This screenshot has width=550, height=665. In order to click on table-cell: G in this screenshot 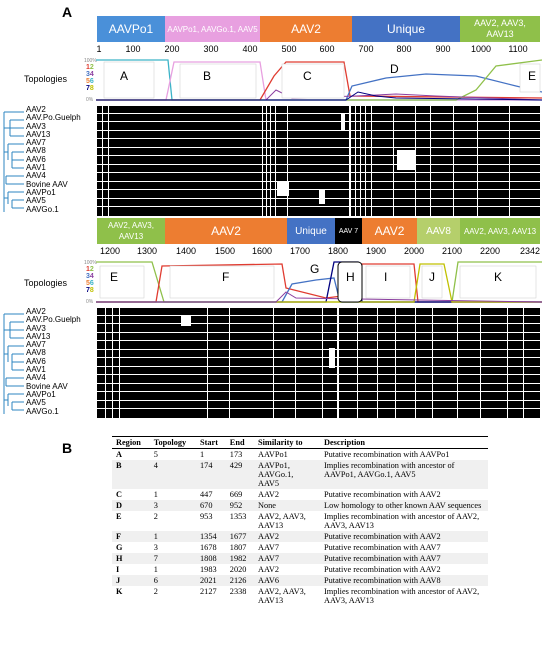, I will do `click(119, 547)`.